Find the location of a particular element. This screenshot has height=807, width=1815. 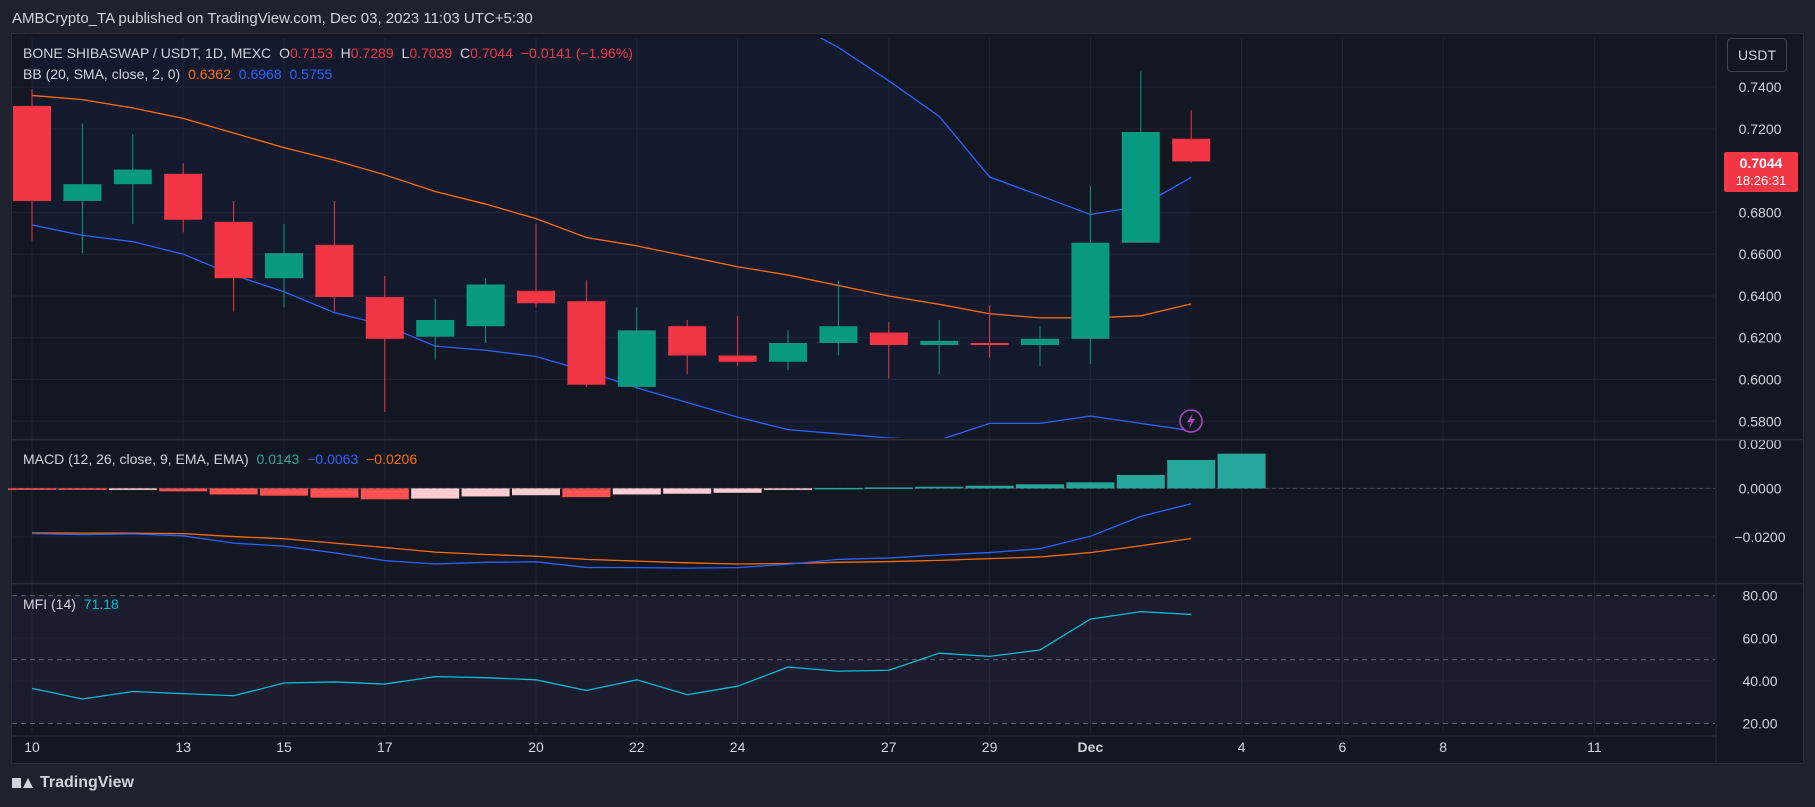

price-tick-label: 0.6600 is located at coordinates (1760, 254).